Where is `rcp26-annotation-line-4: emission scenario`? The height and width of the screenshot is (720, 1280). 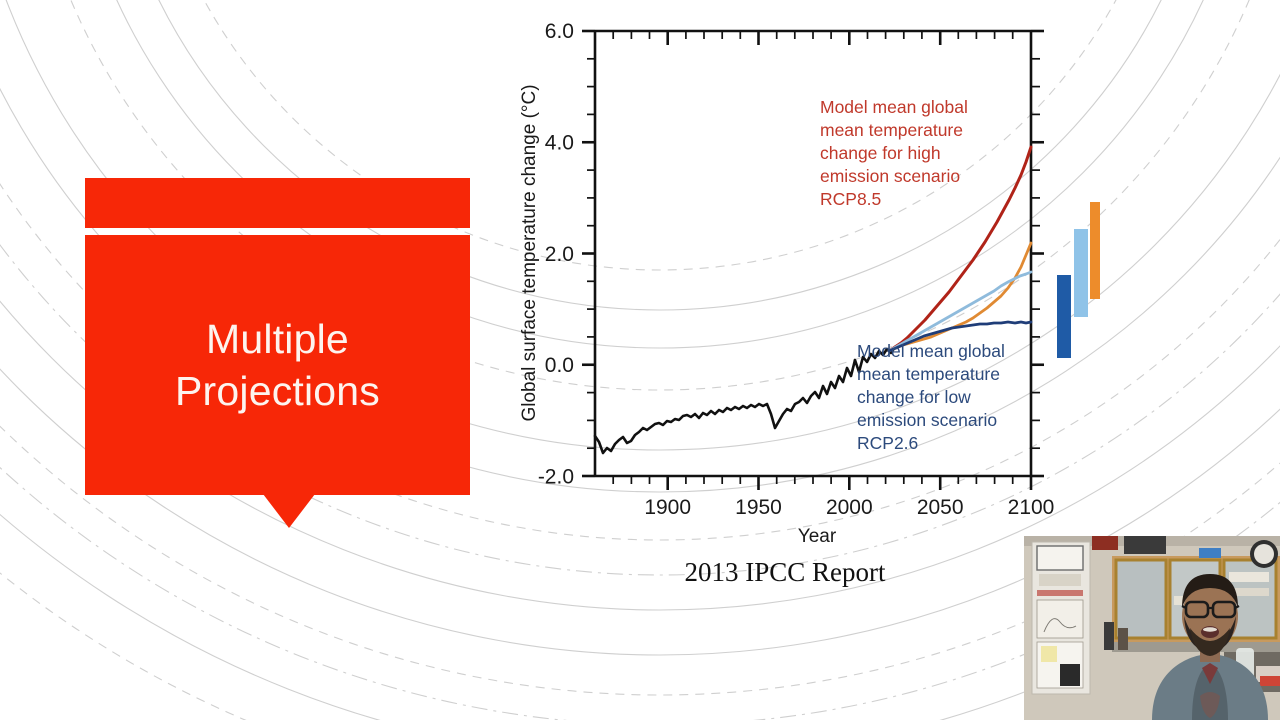 rcp26-annotation-line-4: emission scenario is located at coordinates (927, 420).